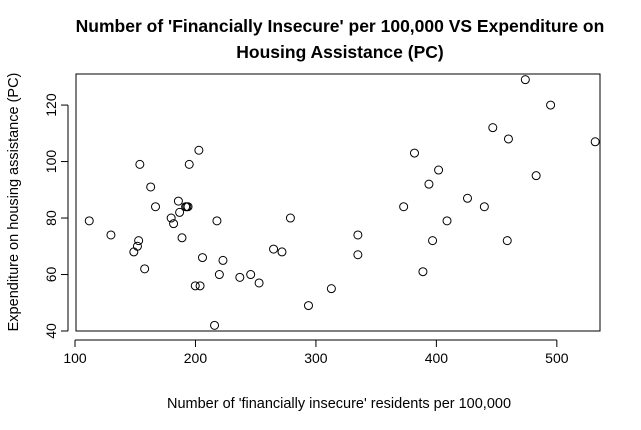 The height and width of the screenshot is (430, 641). I want to click on x-tick-label: 100, so click(75, 358).